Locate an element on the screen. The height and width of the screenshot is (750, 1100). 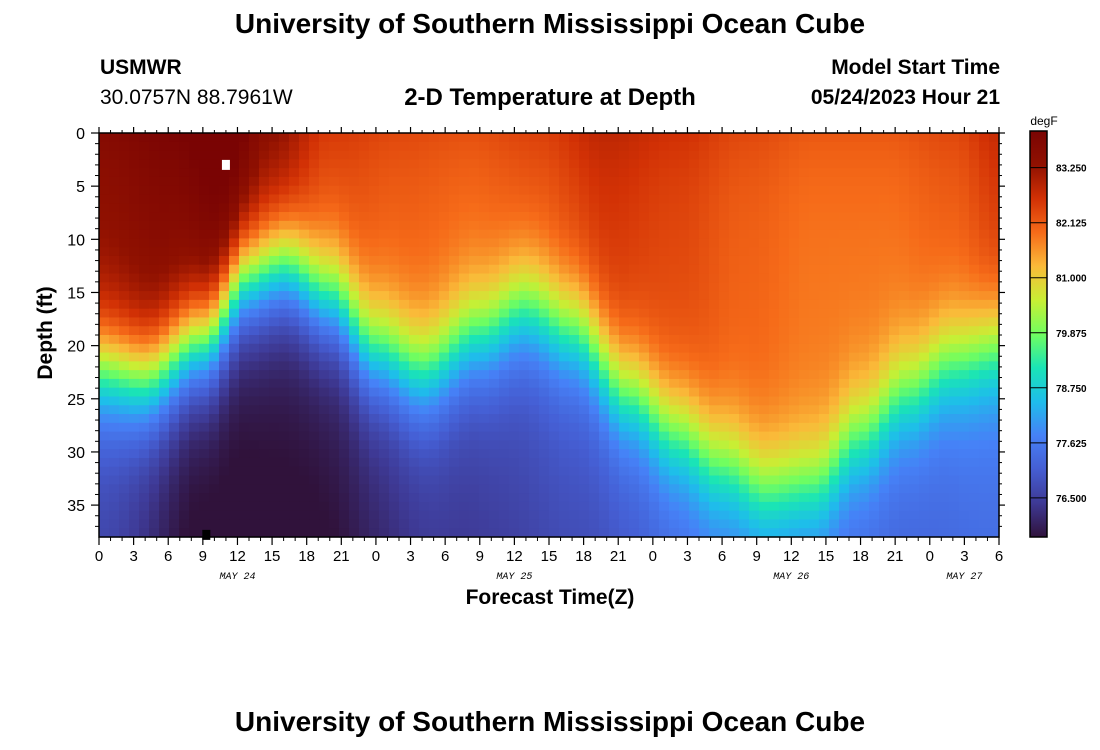
x-tick-label: 0 is located at coordinates (930, 556).